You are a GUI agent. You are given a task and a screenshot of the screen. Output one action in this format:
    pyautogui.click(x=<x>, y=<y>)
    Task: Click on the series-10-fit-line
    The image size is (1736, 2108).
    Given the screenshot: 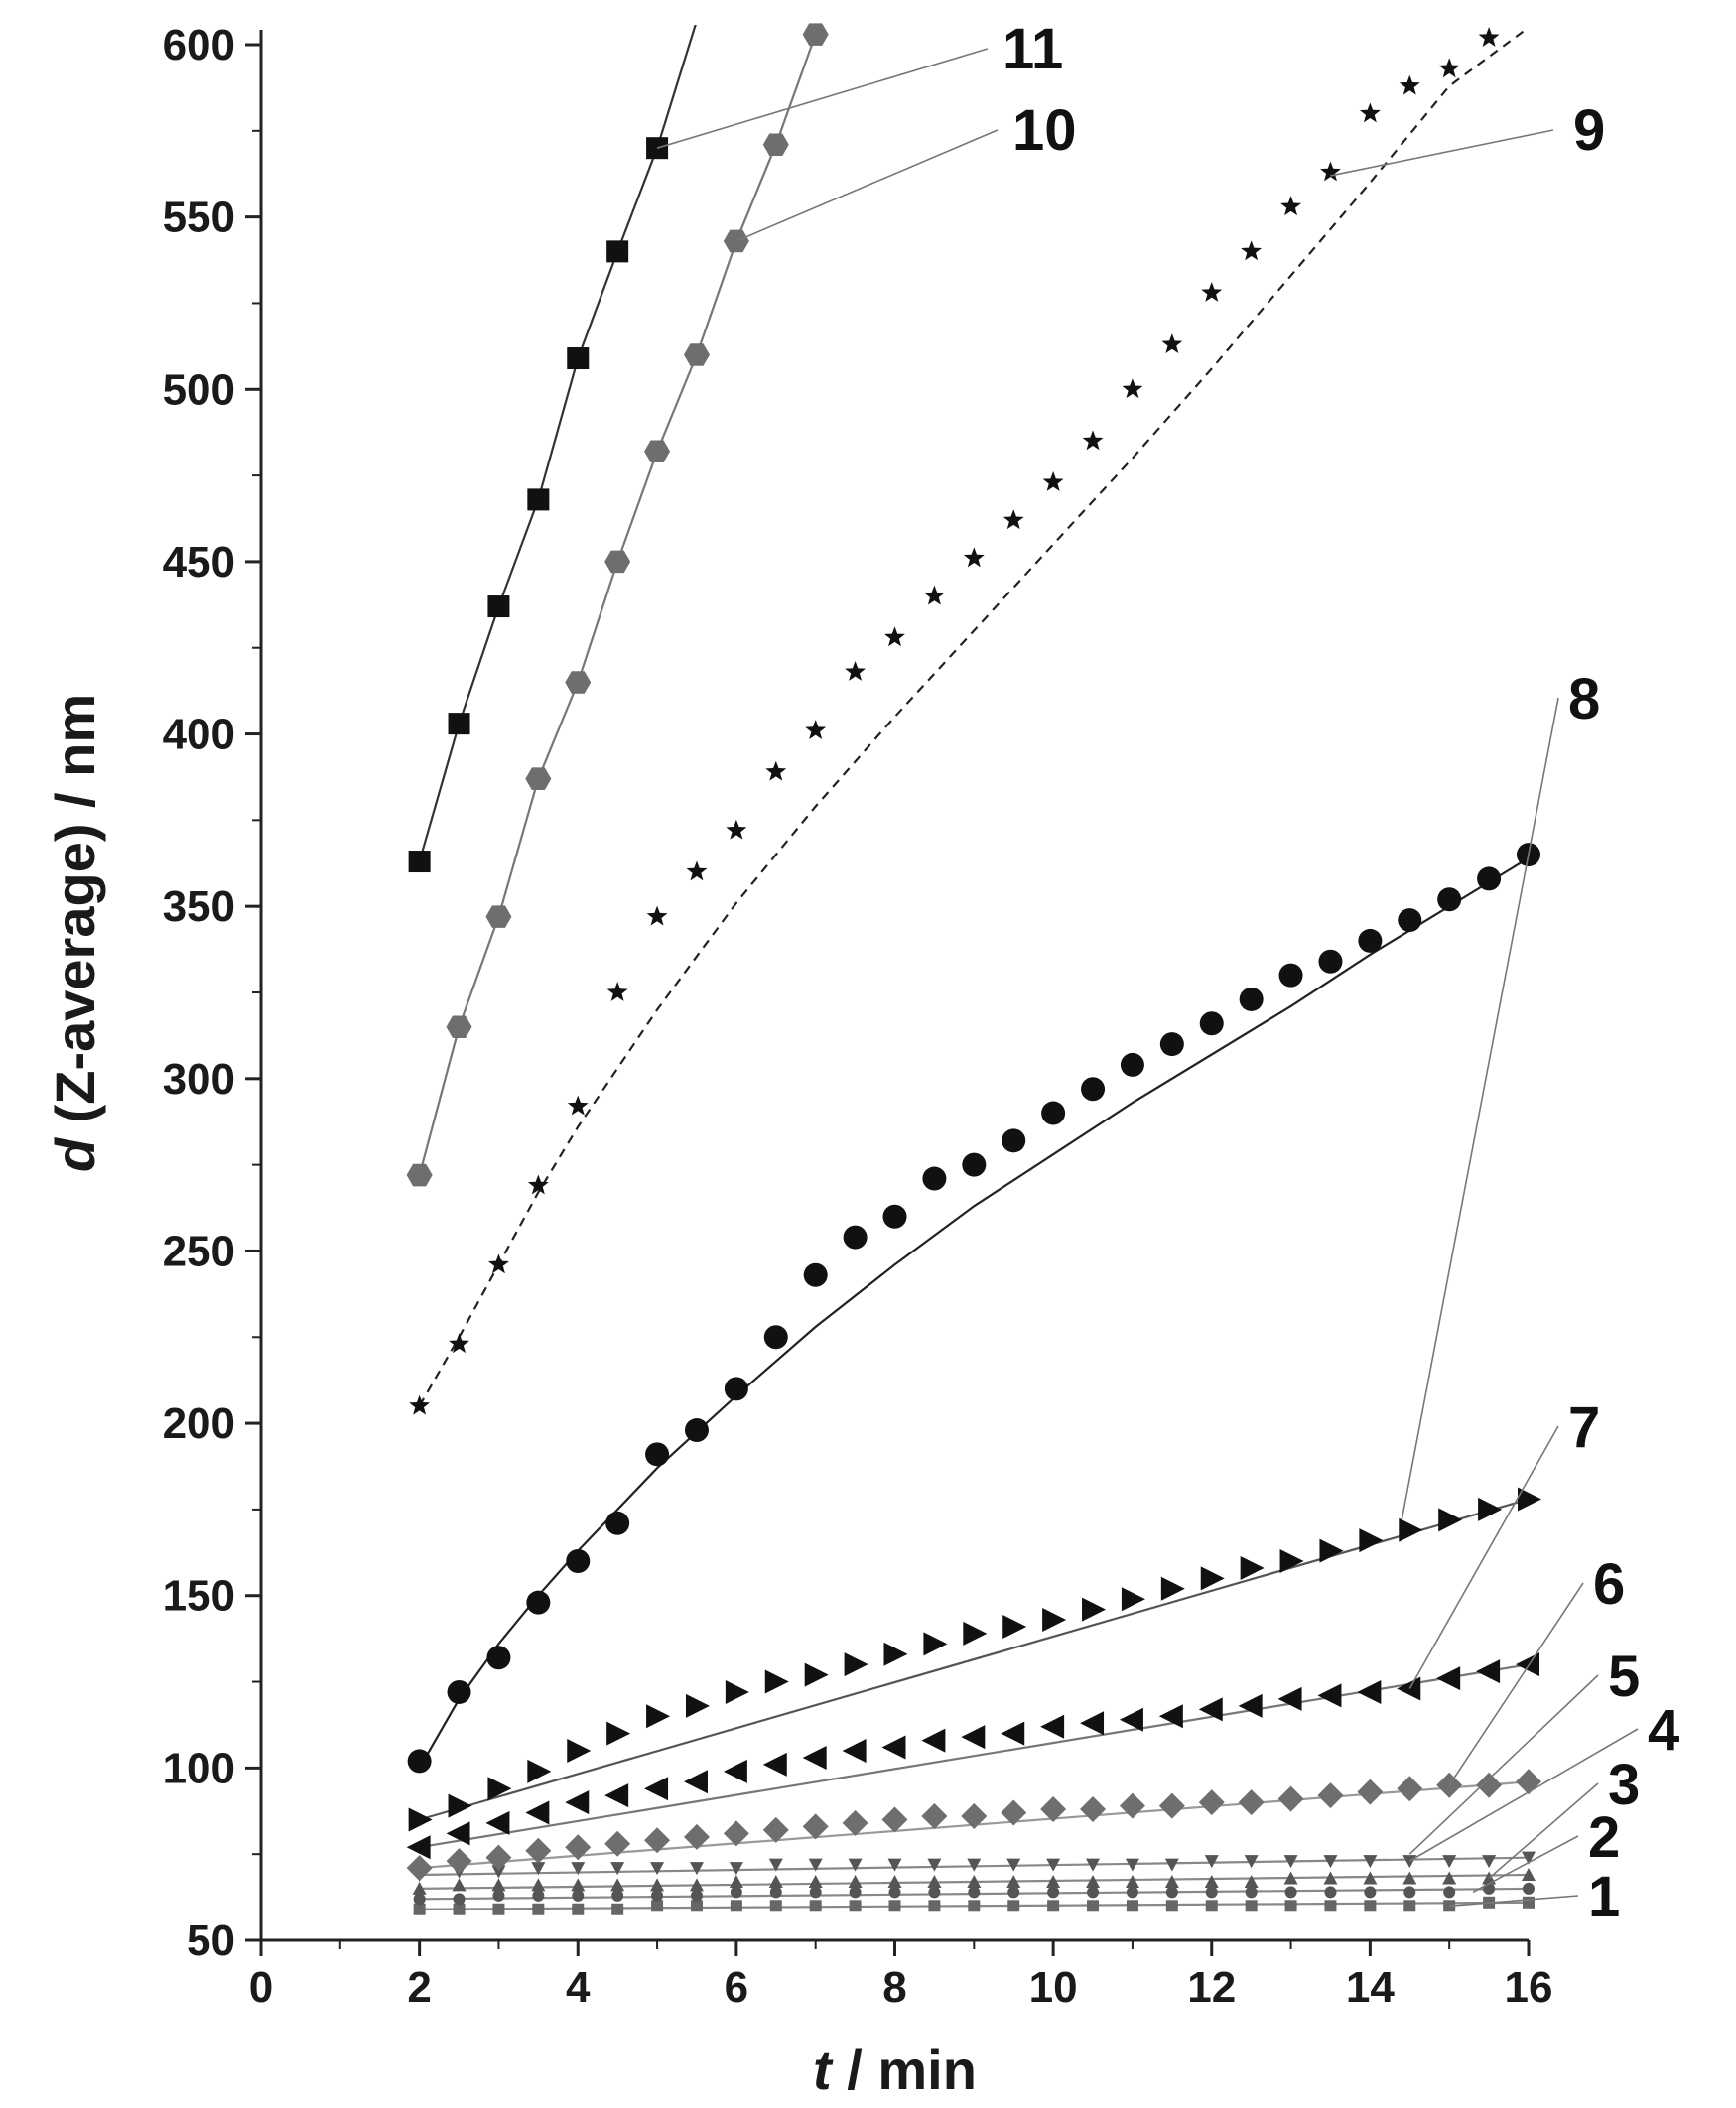 What is the action you would take?
    pyautogui.click(x=617, y=605)
    